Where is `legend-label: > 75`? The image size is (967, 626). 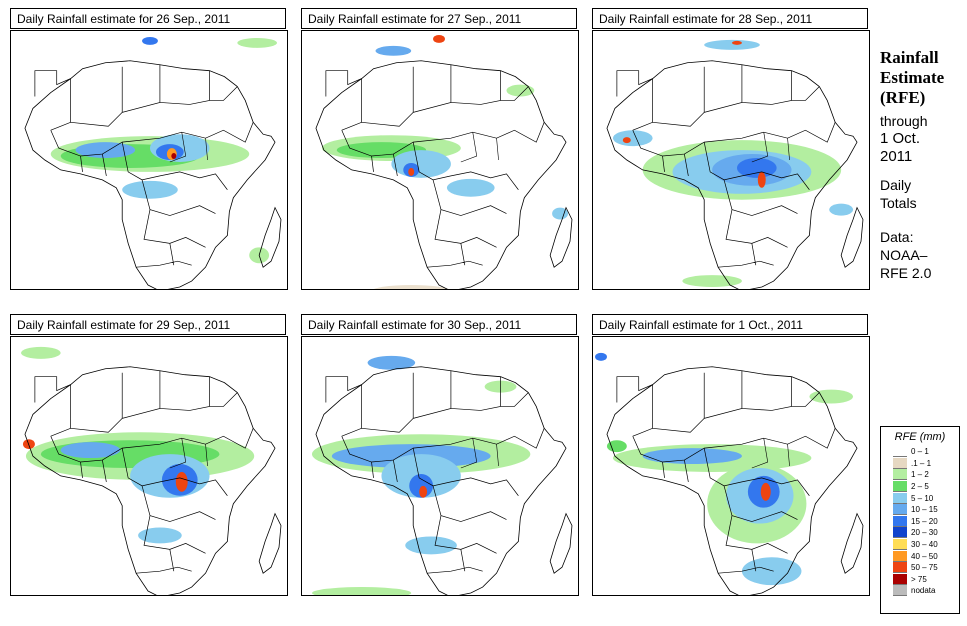 legend-label: > 75 is located at coordinates (919, 579).